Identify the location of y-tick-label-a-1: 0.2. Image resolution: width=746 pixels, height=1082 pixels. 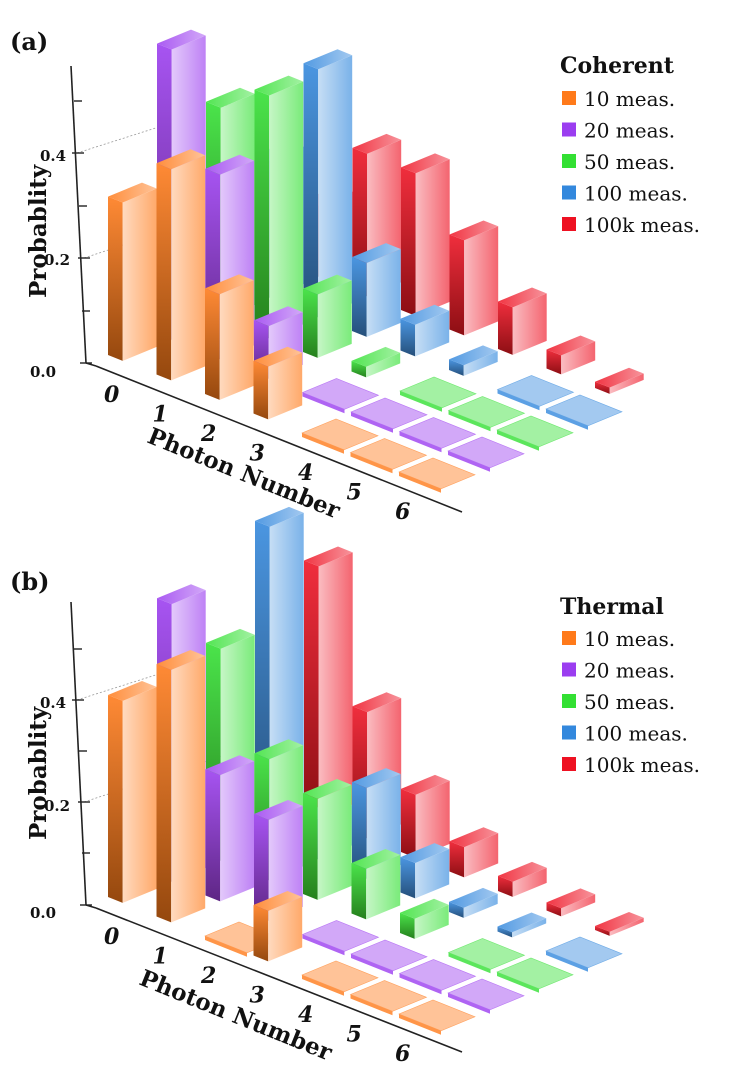
(57, 260).